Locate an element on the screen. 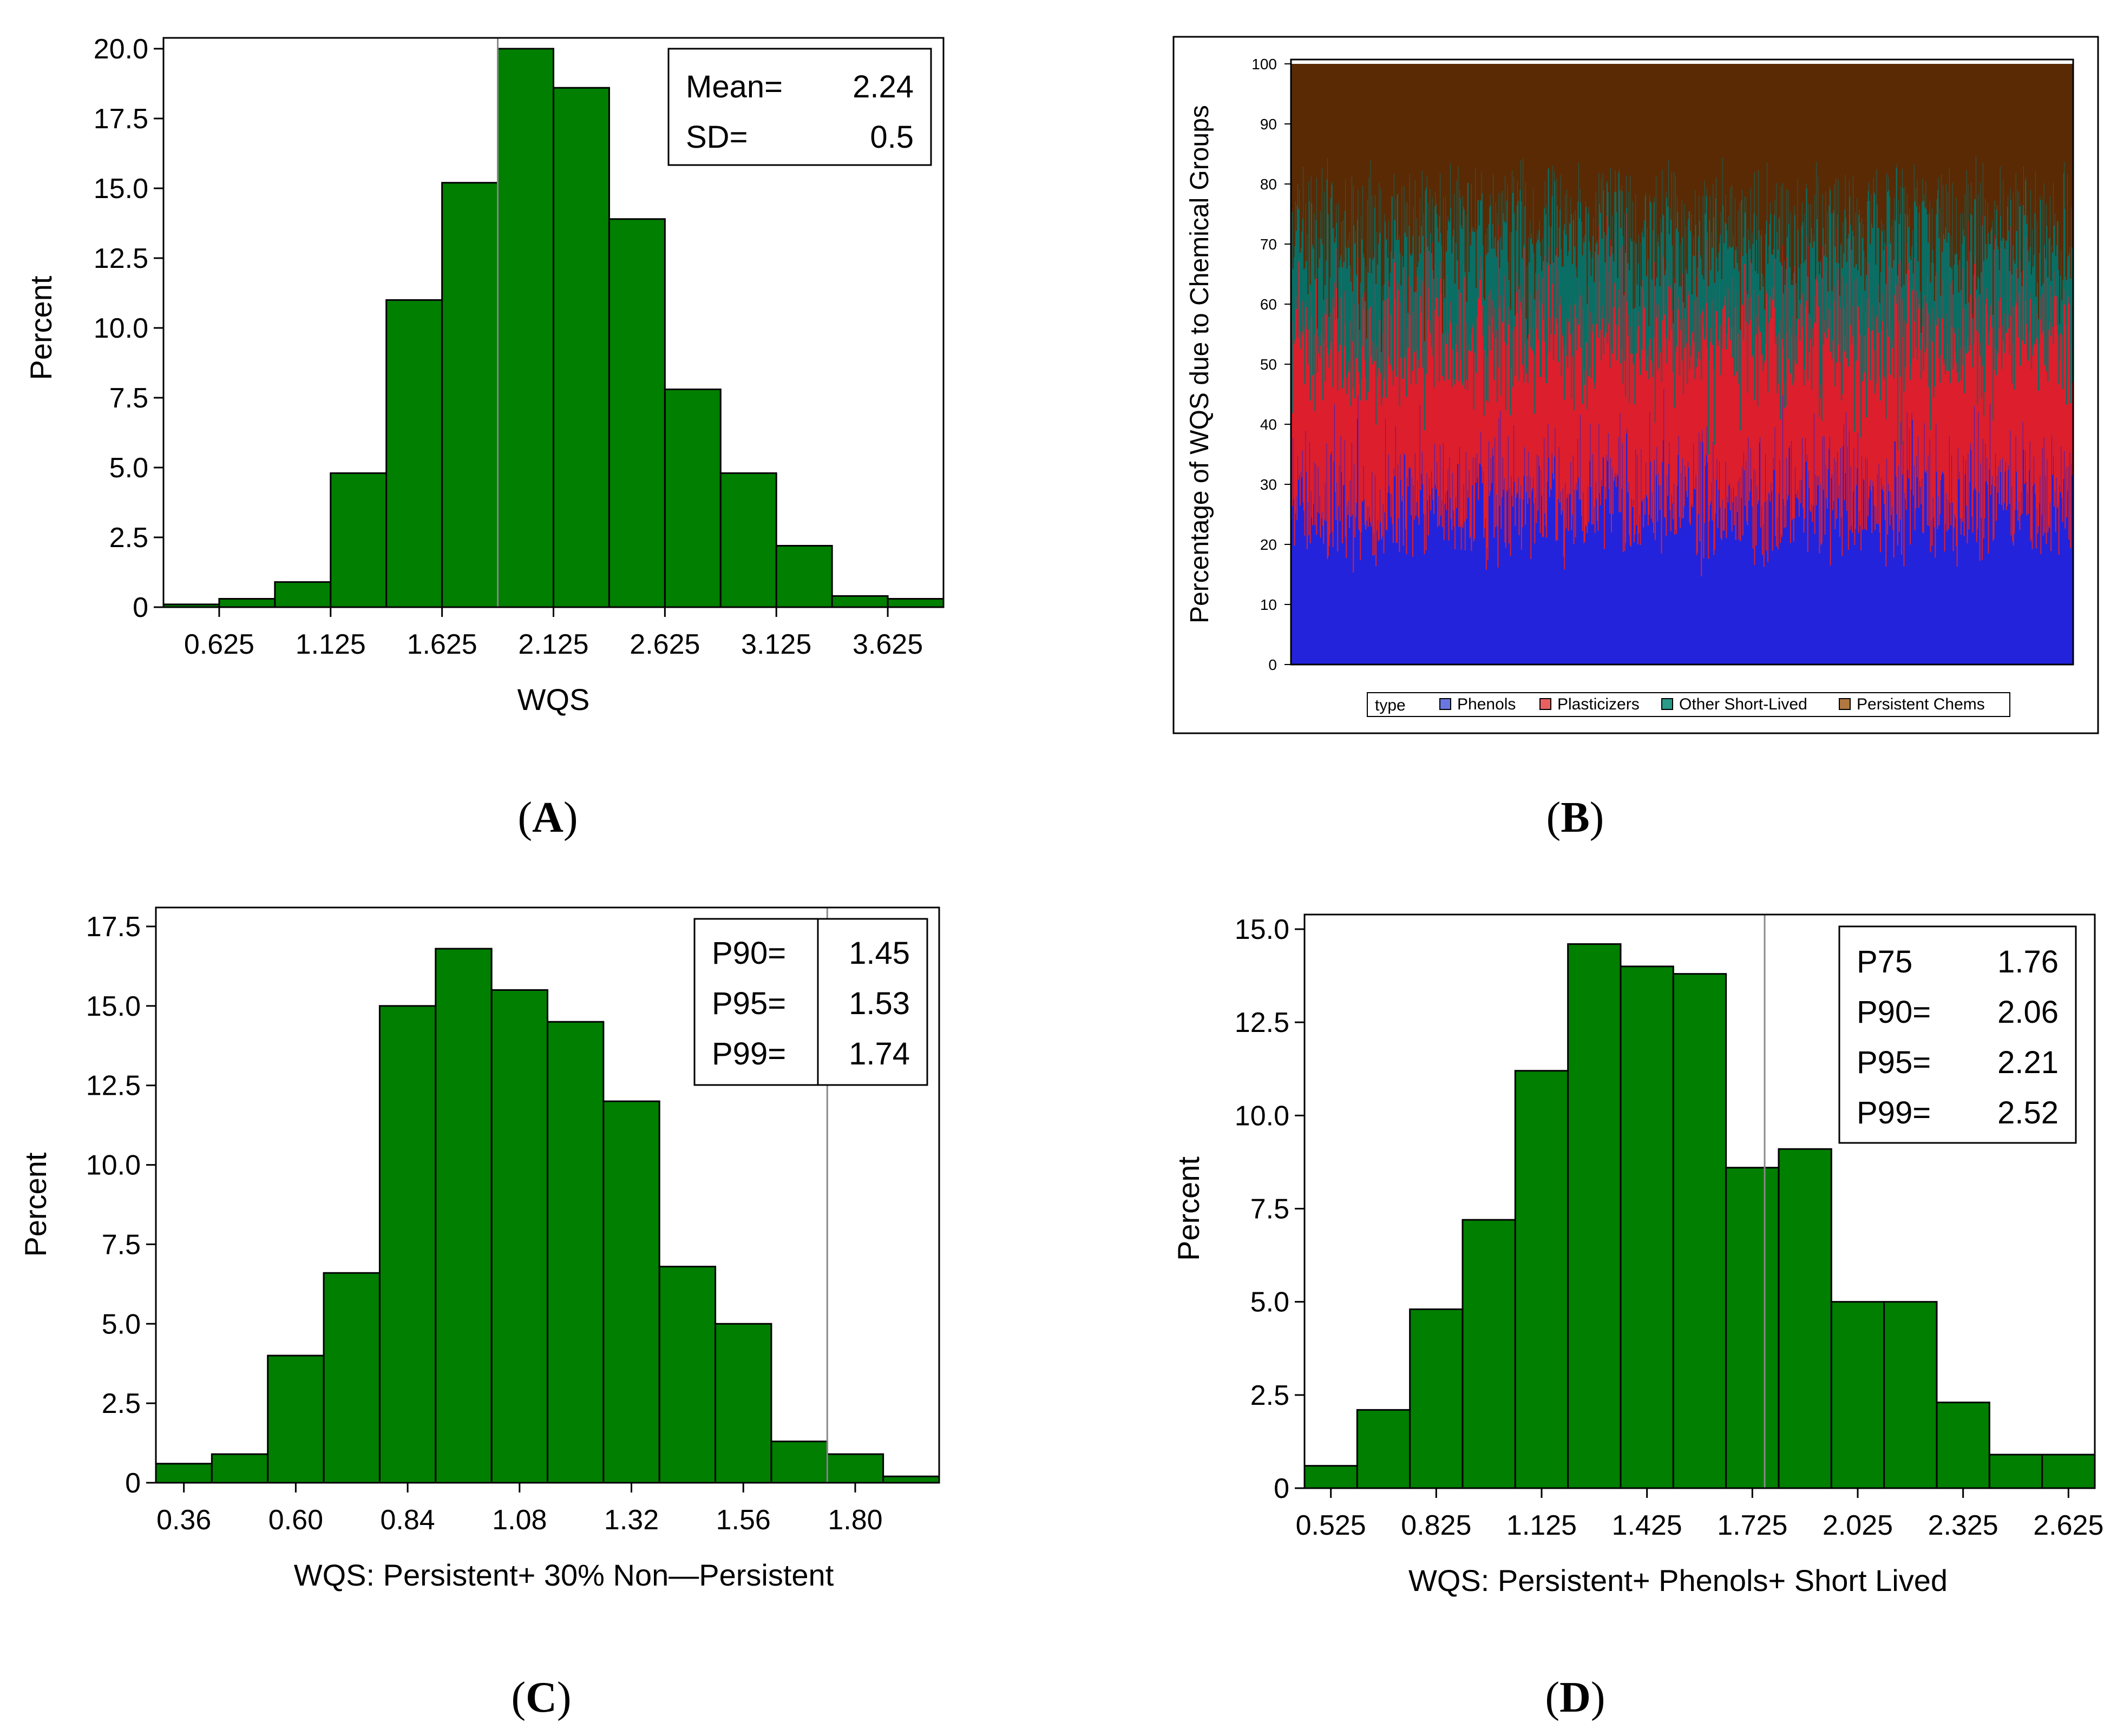 The width and height of the screenshot is (2117, 1736). x-tick-label: 0.84 is located at coordinates (407, 1520).